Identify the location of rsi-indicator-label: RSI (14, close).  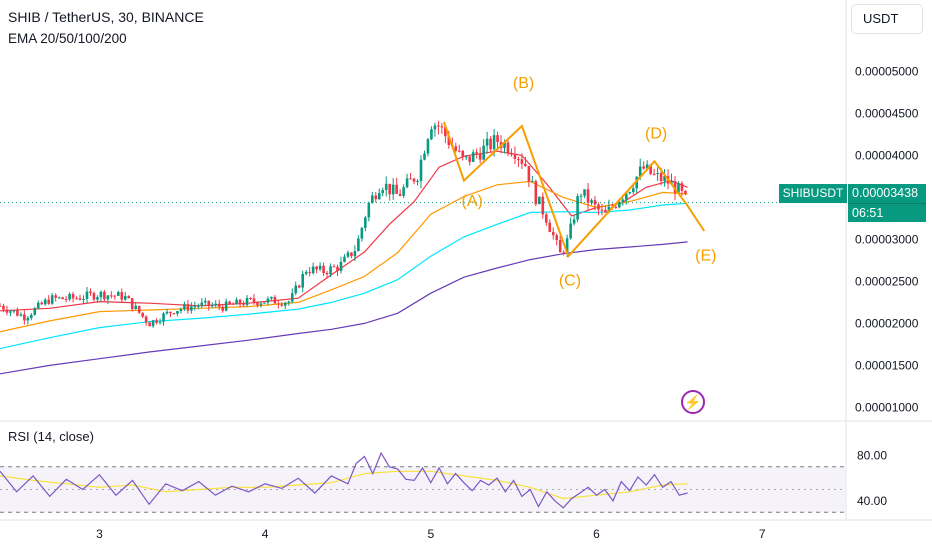
(51, 436).